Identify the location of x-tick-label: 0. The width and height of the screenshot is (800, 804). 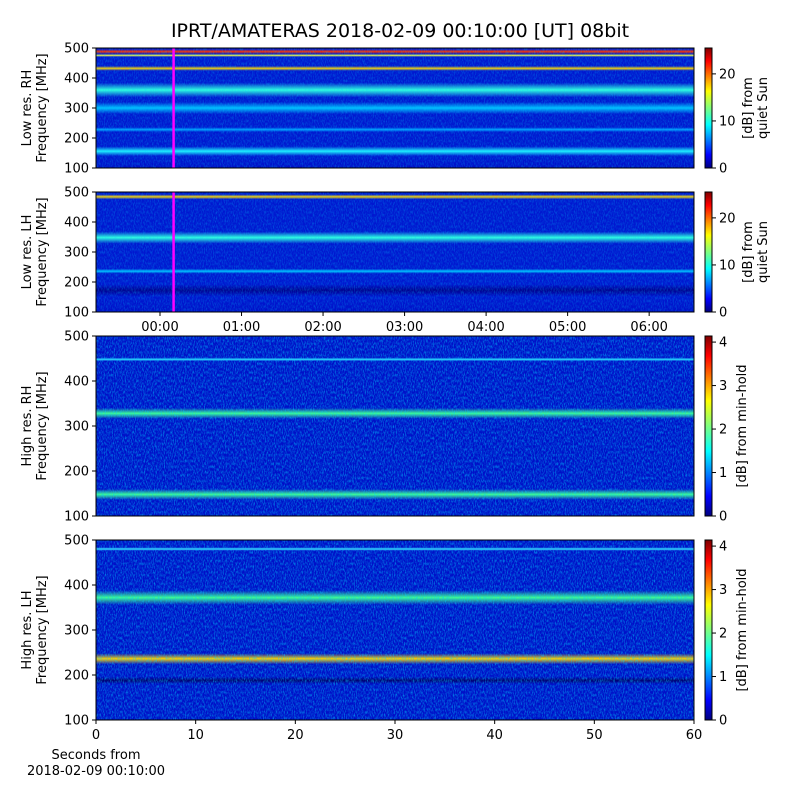
(96, 735).